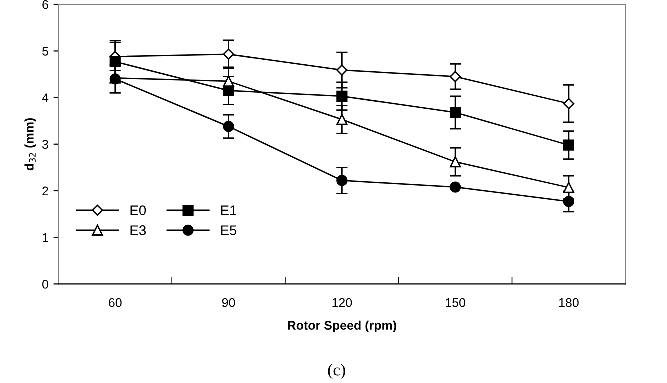 Image resolution: width=667 pixels, height=383 pixels. Describe the element at coordinates (45, 51) in the screenshot. I see `y-tick-label: 5` at that location.